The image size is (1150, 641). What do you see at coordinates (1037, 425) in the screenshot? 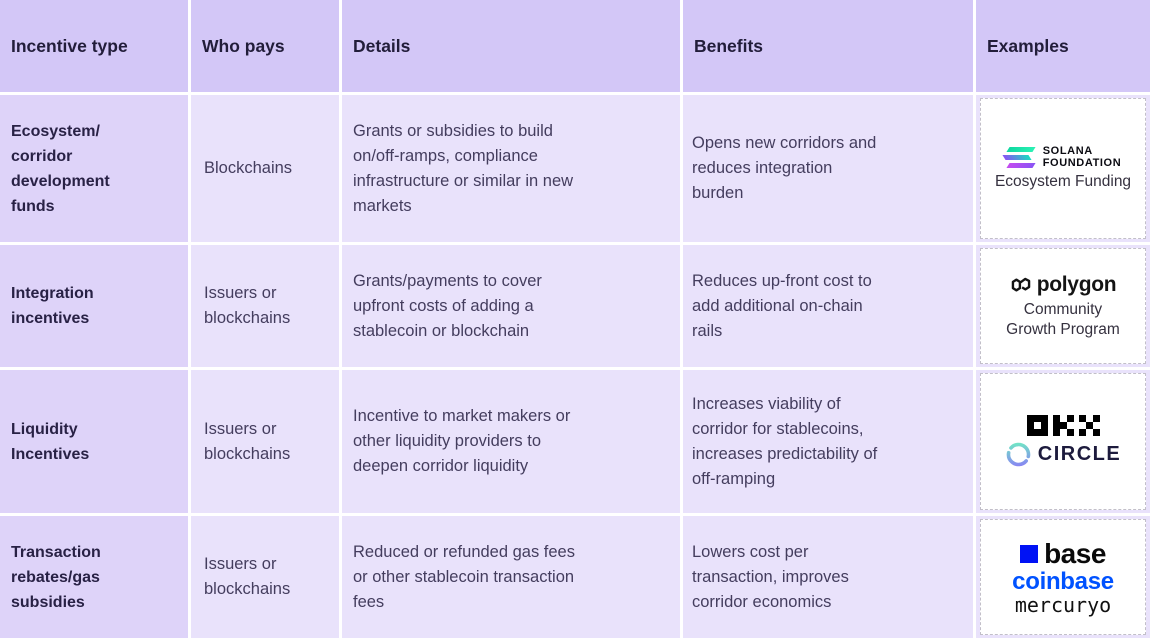
I see `okx-letter-o` at bounding box center [1037, 425].